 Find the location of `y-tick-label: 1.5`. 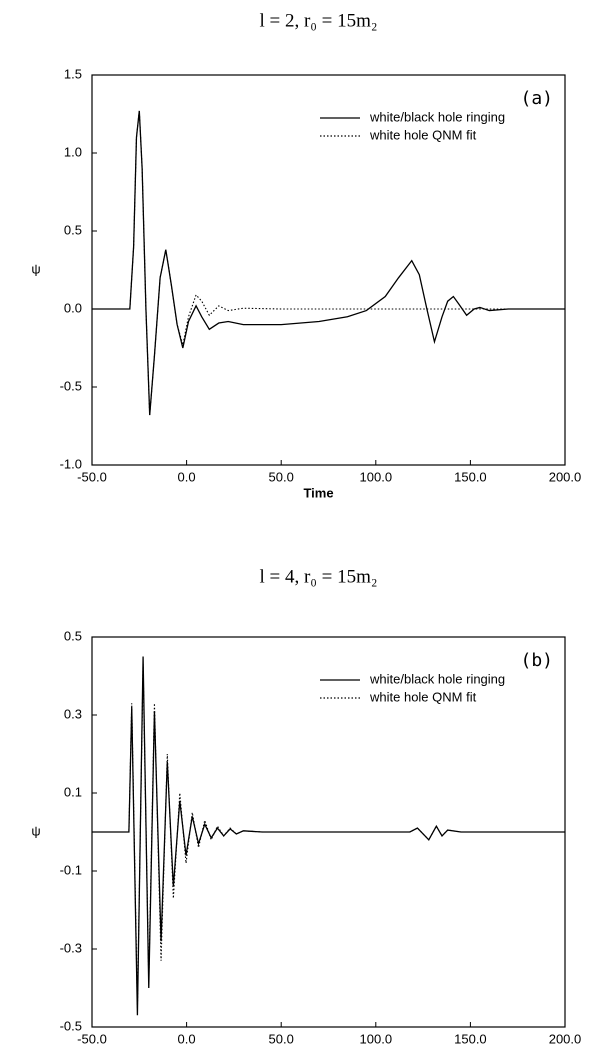

y-tick-label: 1.5 is located at coordinates (73, 73).